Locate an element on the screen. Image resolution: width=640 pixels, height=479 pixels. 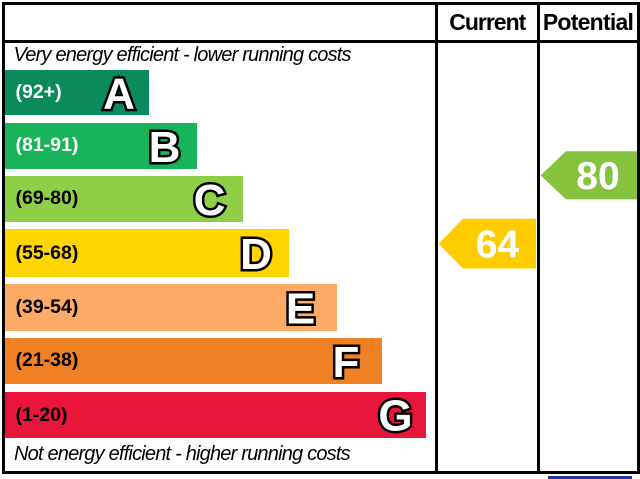
svg-text: E is located at coordinates (300, 308).